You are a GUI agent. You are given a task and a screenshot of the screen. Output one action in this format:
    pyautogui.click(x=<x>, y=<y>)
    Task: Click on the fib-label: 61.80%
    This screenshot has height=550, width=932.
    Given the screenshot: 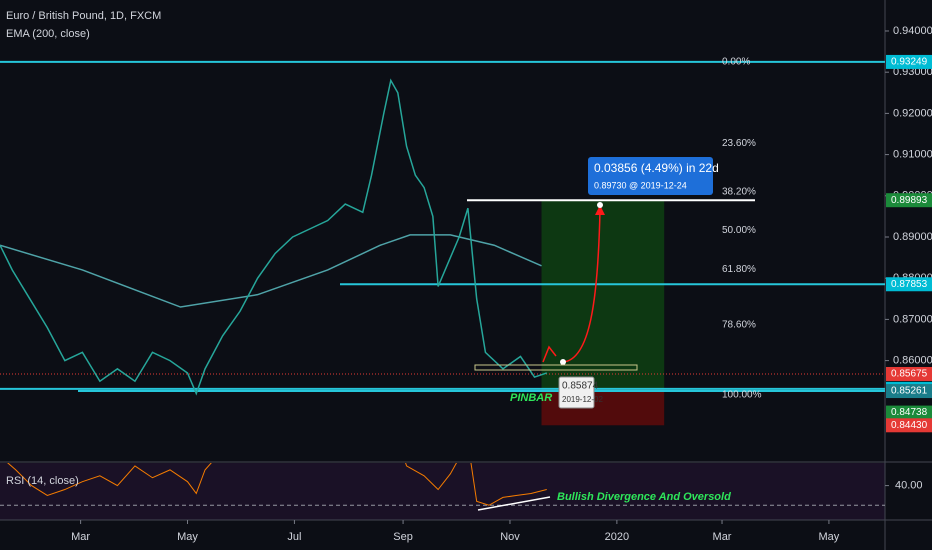 What is the action you would take?
    pyautogui.click(x=739, y=269)
    